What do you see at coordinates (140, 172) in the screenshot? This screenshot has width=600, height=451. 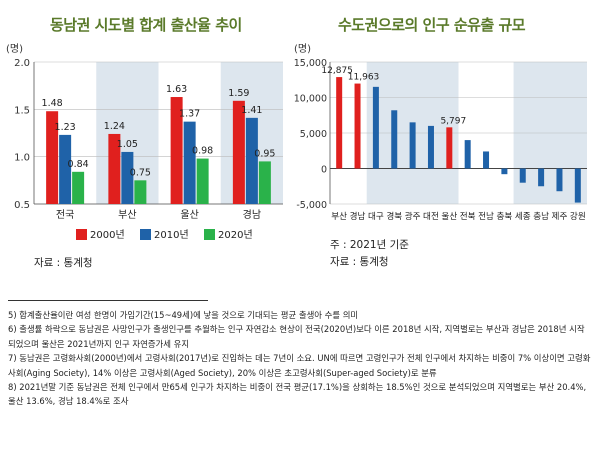 I see `data-label: 0.75` at bounding box center [140, 172].